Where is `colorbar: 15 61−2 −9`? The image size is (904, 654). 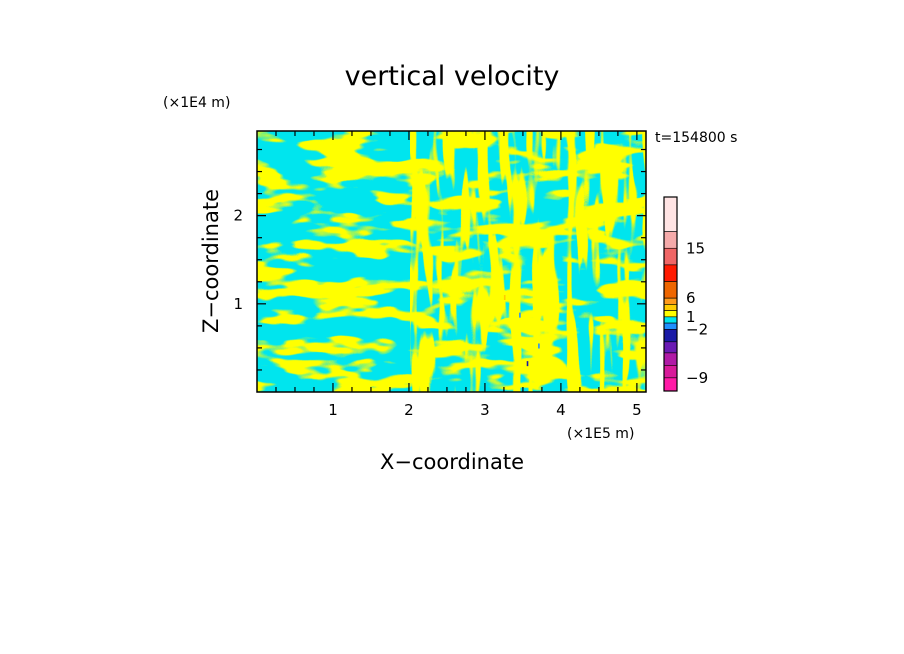 colorbar: 15 61−2 −9 is located at coordinates (685, 294).